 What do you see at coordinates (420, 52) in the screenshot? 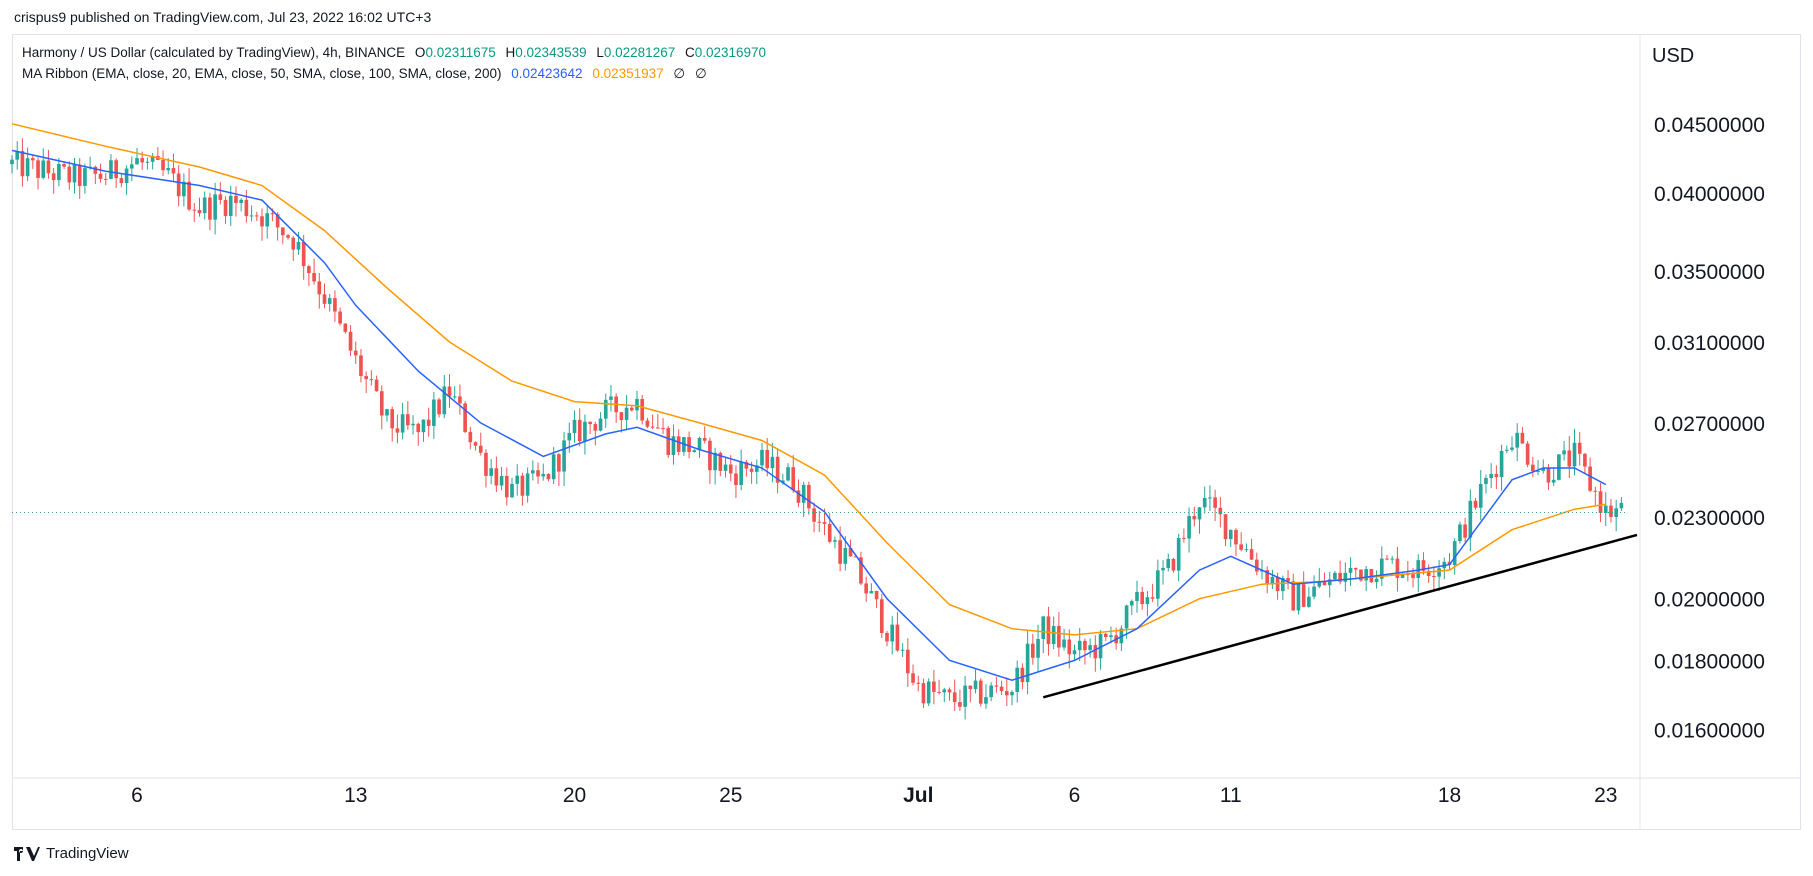
I see `open-label: O` at bounding box center [420, 52].